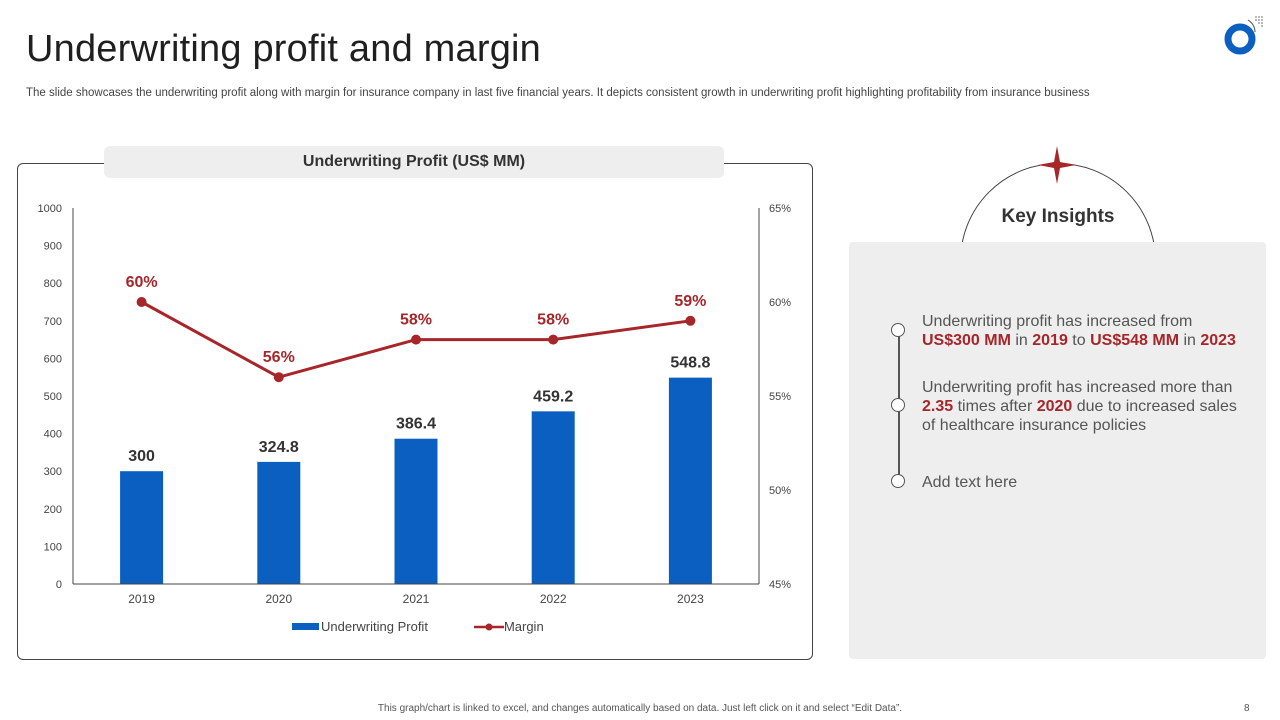  Describe the element at coordinates (523, 626) in the screenshot. I see `legend-label-margin: Margin` at that location.